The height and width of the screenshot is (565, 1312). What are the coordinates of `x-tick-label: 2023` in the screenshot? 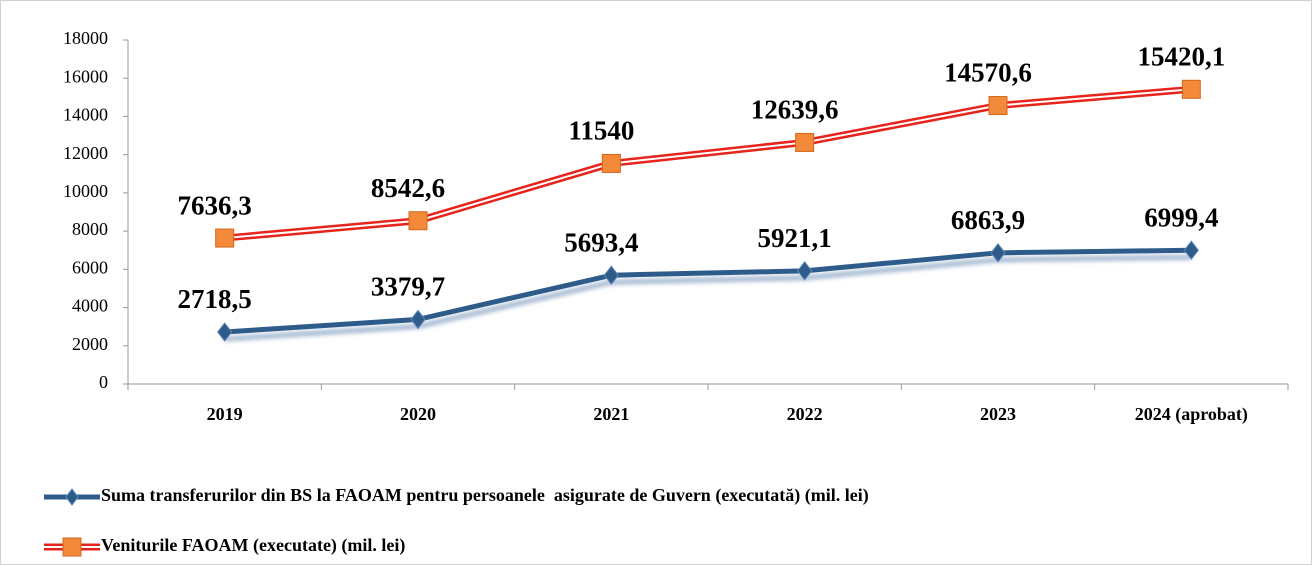 It's located at (998, 414).